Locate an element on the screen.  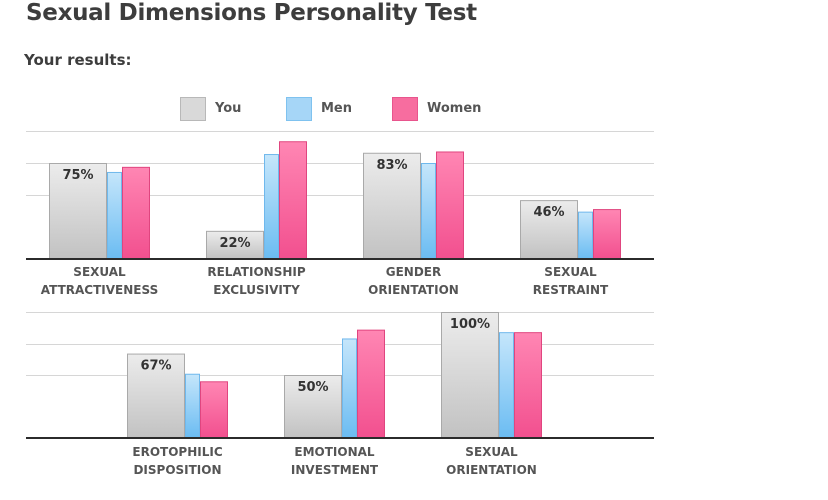
category-label-sexual-orientation: ORIENTATION is located at coordinates (491, 470).